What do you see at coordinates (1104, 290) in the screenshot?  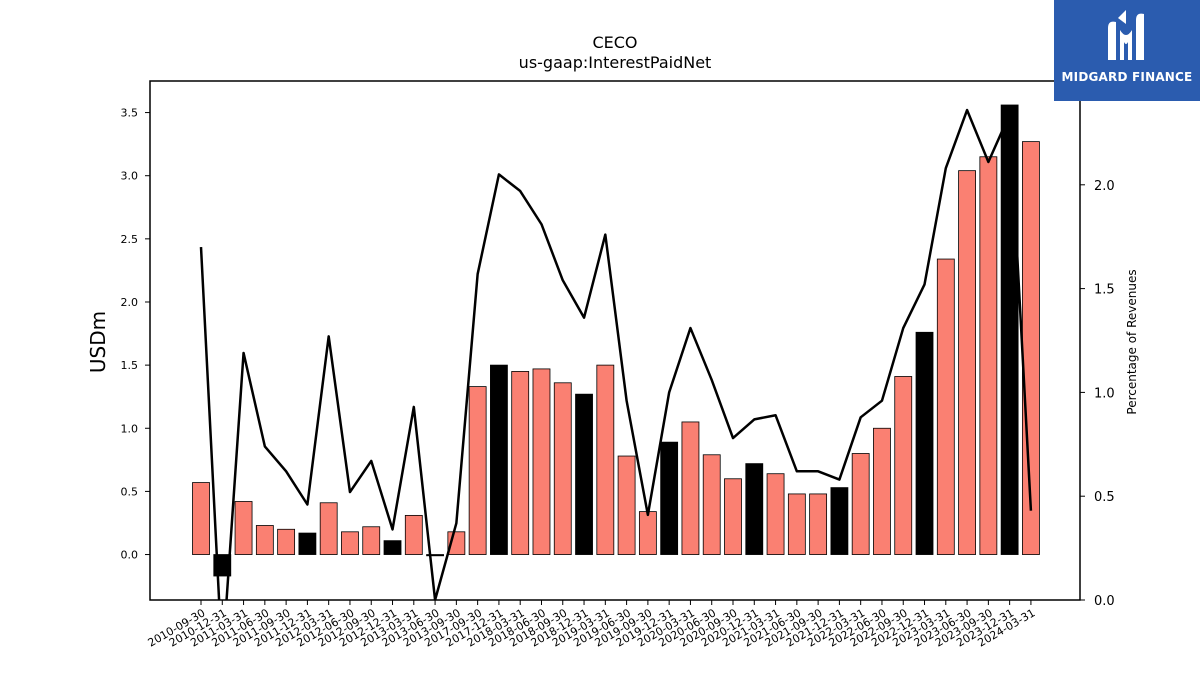 I see `y2-tick-label: 1.5` at bounding box center [1104, 290].